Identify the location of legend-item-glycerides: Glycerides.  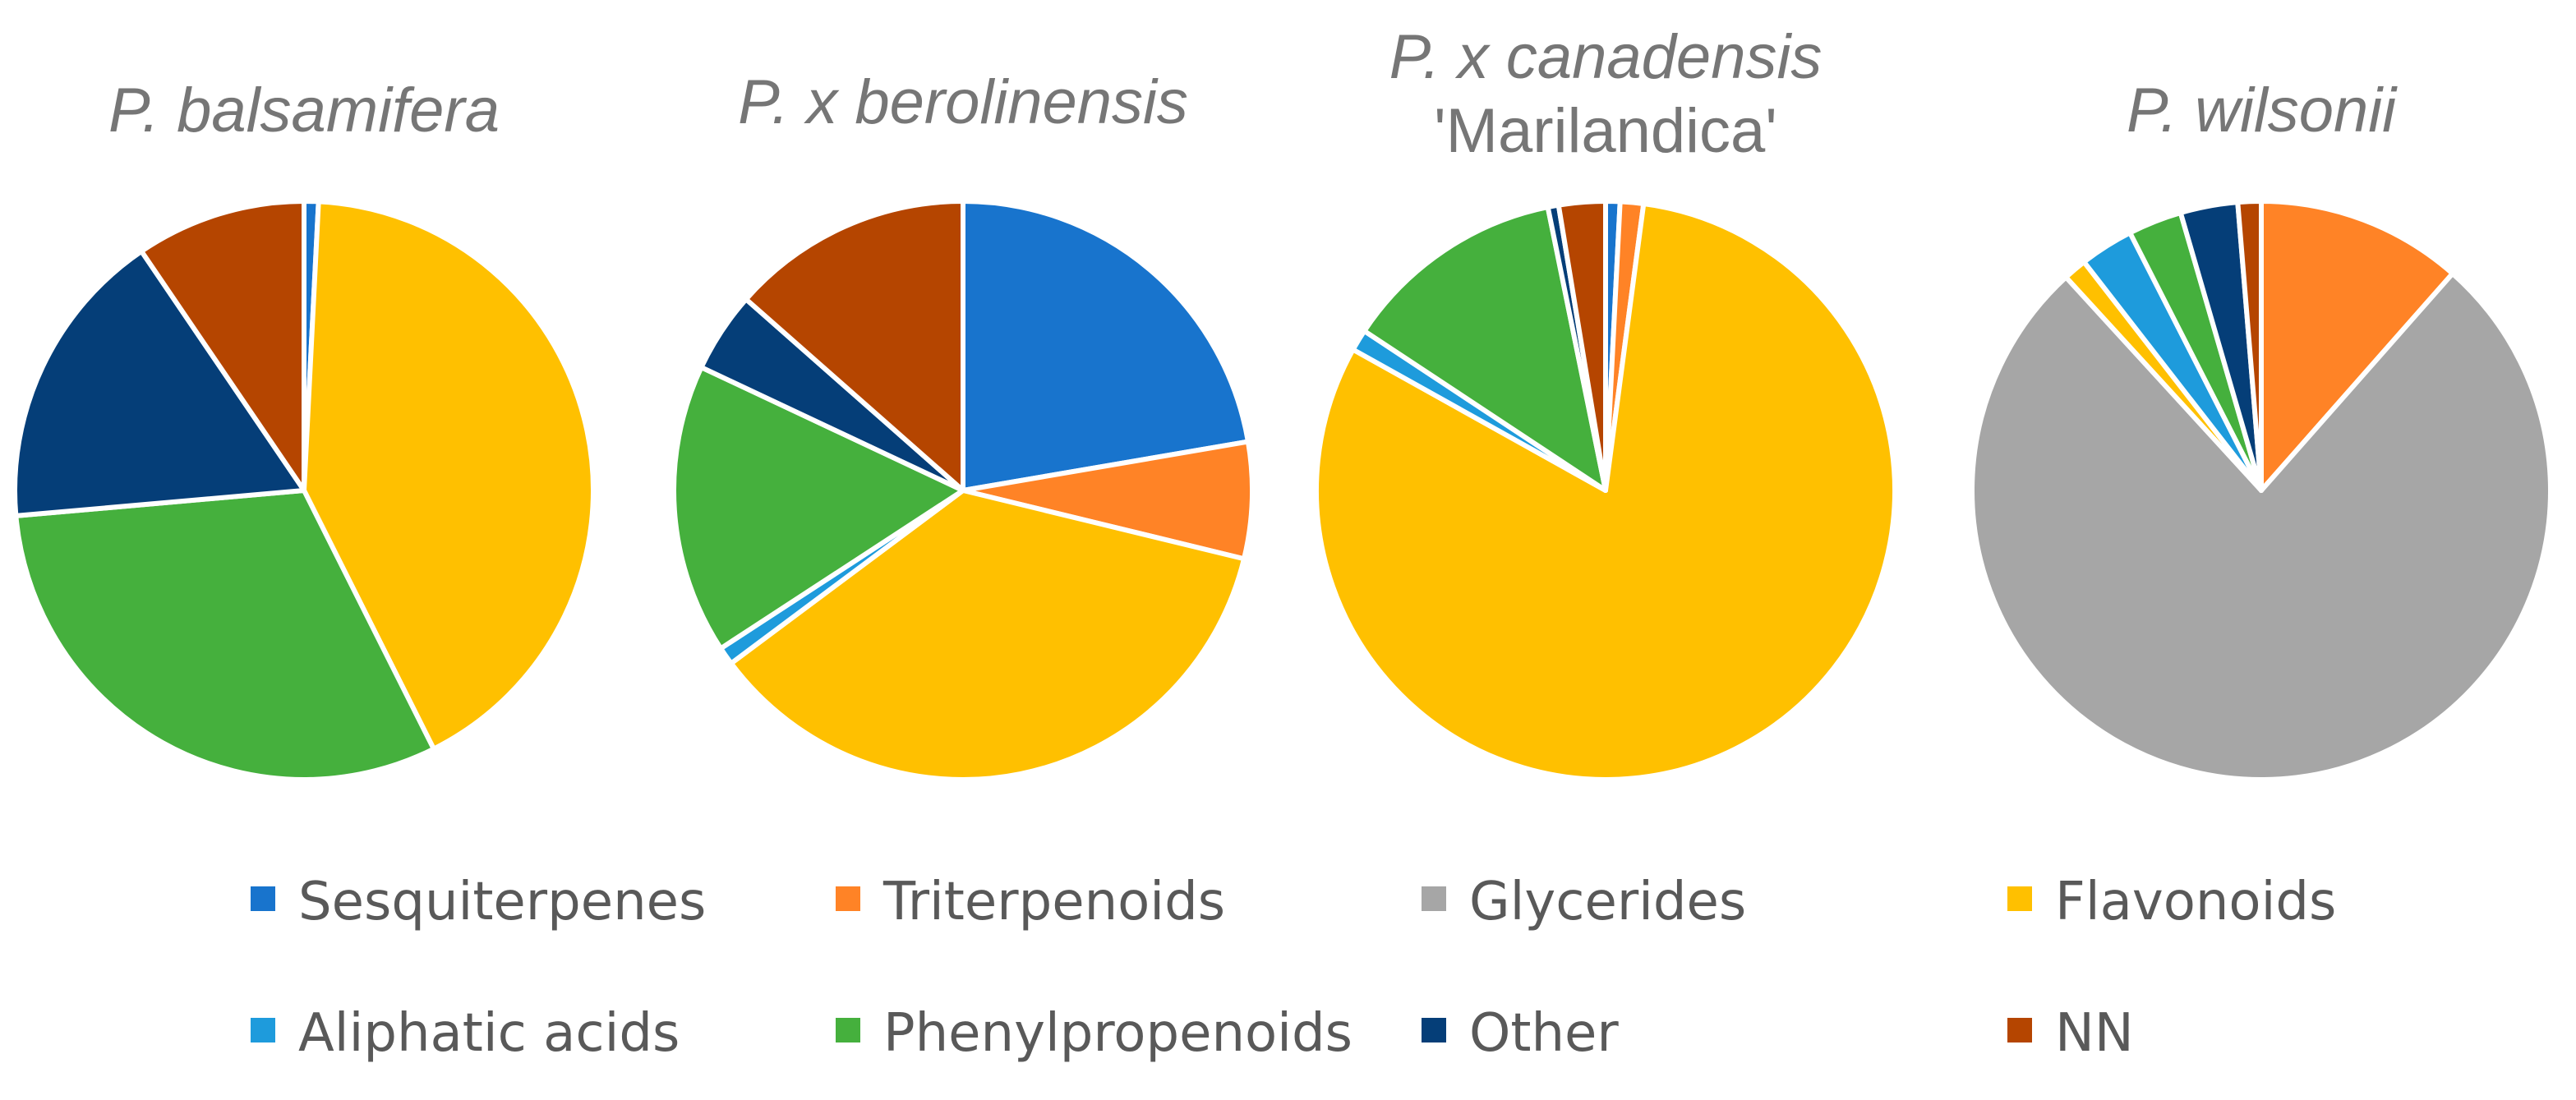
(1584, 902).